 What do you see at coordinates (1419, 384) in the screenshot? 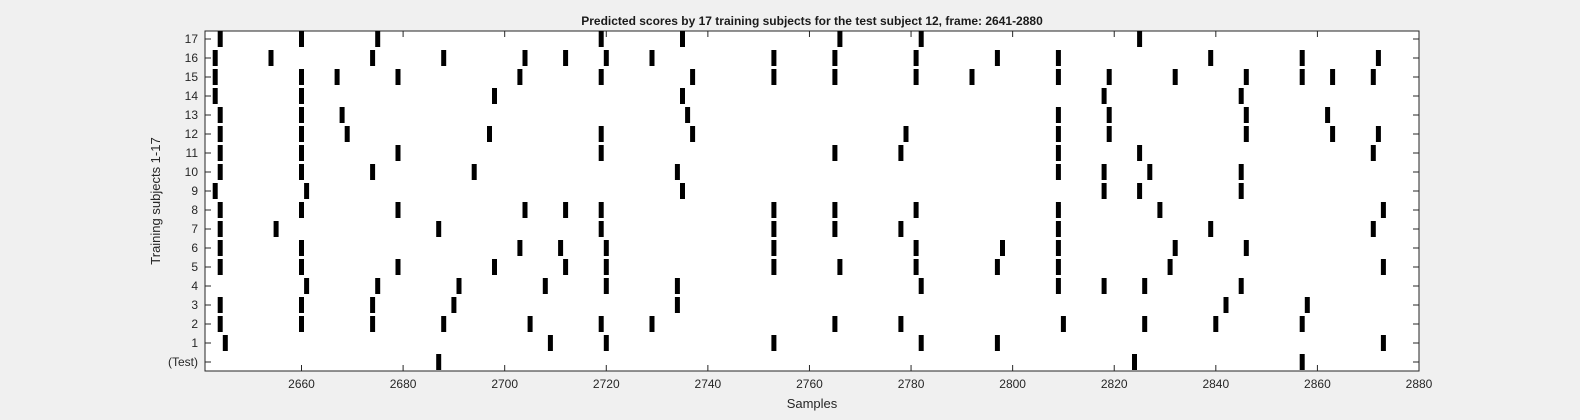
I see `x-tick-label: 2880` at bounding box center [1419, 384].